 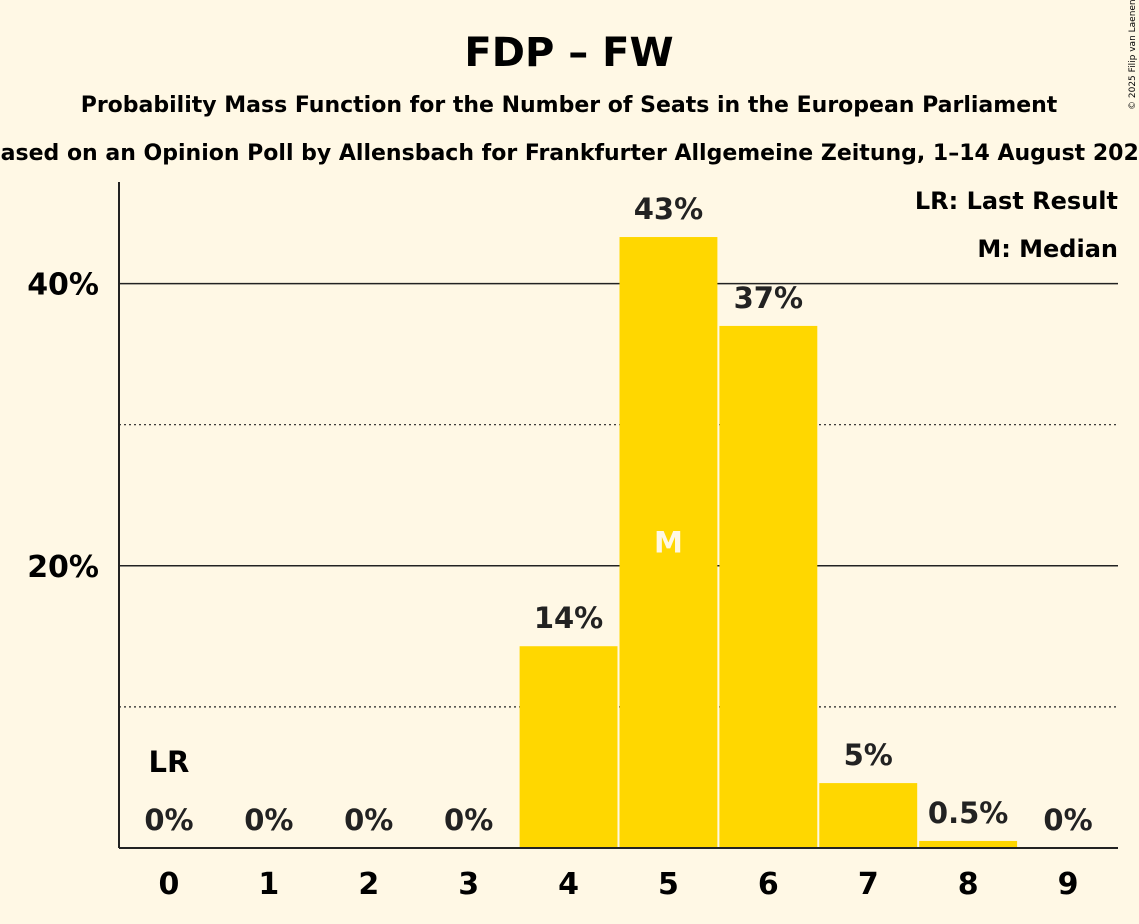 I want to click on value-label-3: 0%, so click(x=468, y=820).